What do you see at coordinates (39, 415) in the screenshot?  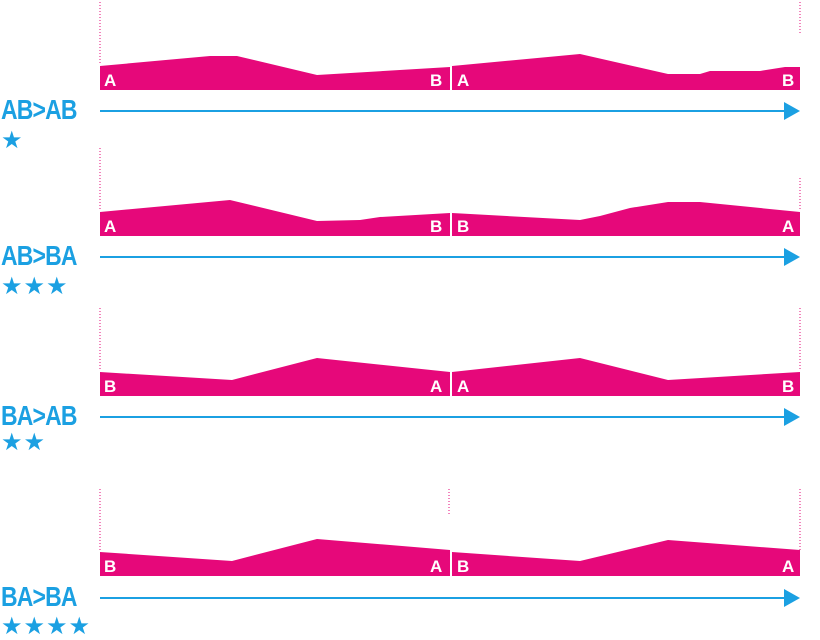 I see `route-label: BA>AB` at bounding box center [39, 415].